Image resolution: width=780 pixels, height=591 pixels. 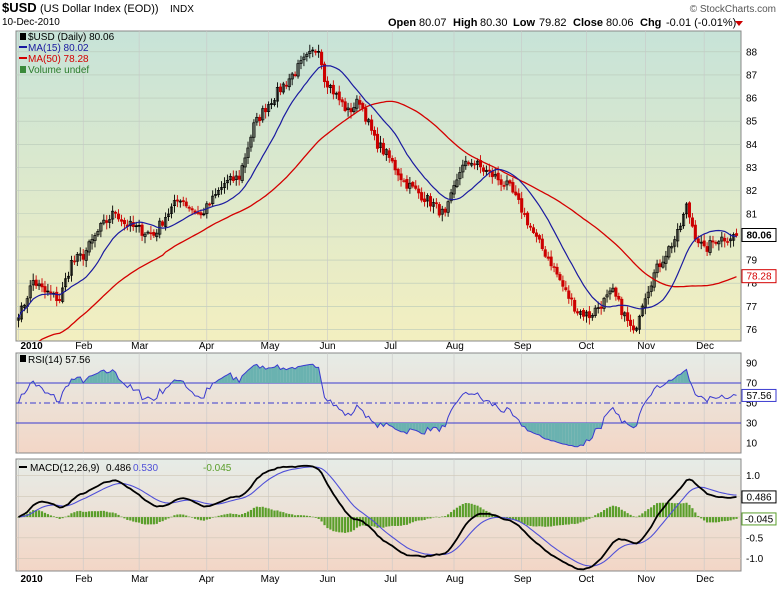 What do you see at coordinates (494, 23) in the screenshot?
I see `high-value: 80.30` at bounding box center [494, 23].